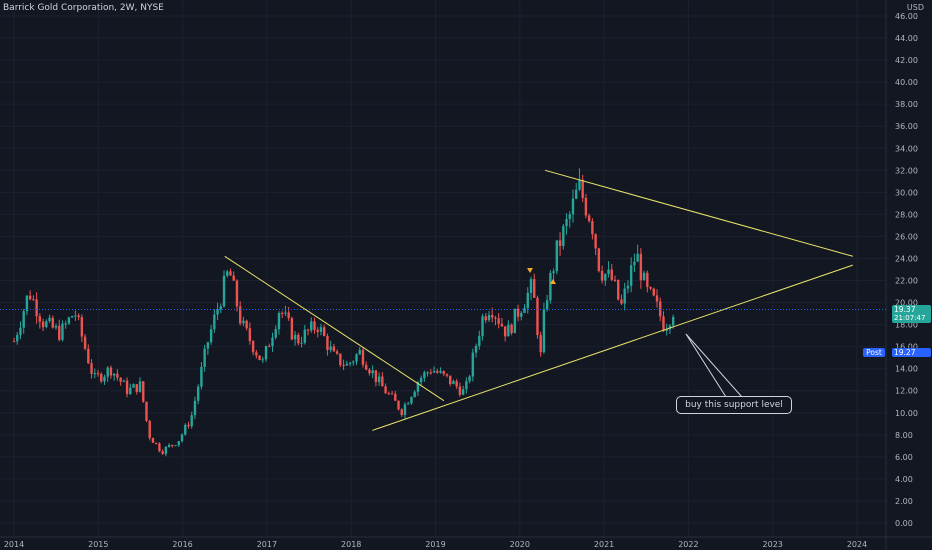 This screenshot has width=932, height=550. What do you see at coordinates (906, 347) in the screenshot?
I see `y-tick-label: 16.00` at bounding box center [906, 347].